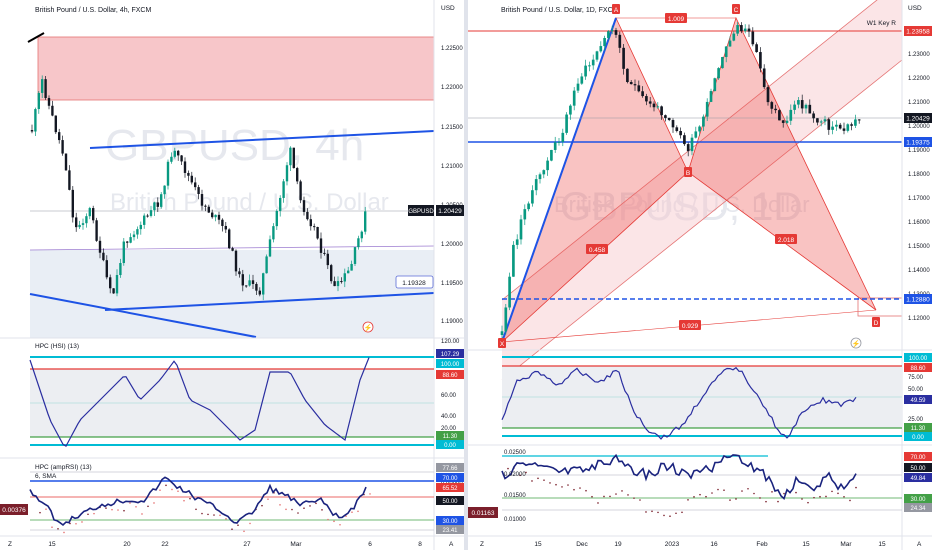 Image resolution: width=932 pixels, height=550 pixels. I want to click on left-ind1-badge, so click(450, 363).